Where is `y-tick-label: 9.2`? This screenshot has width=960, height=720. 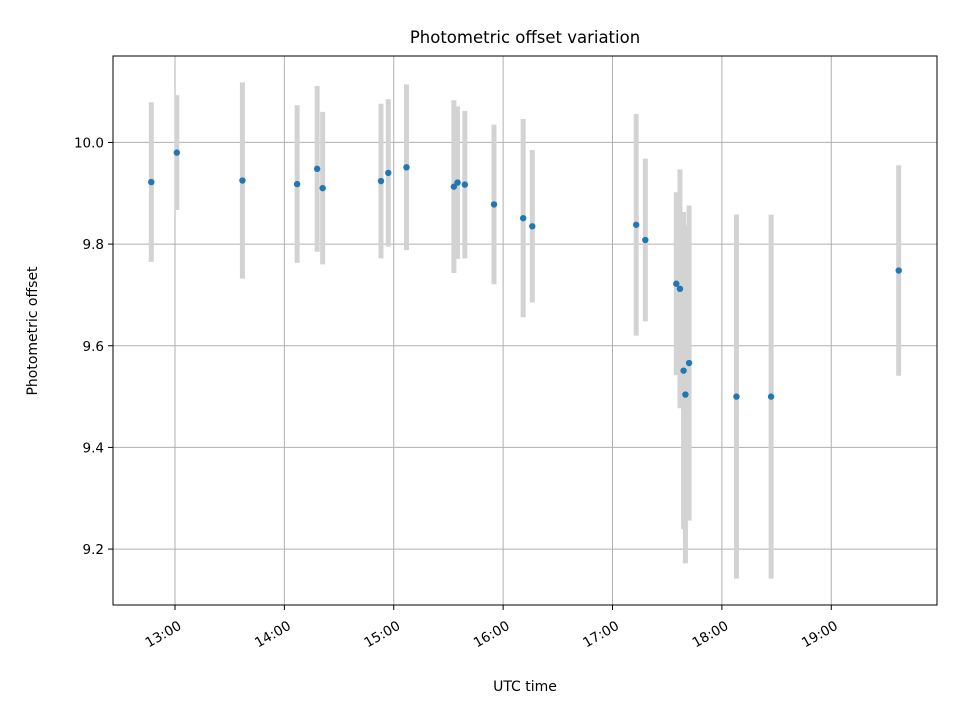
y-tick-label: 9.2 is located at coordinates (93, 550).